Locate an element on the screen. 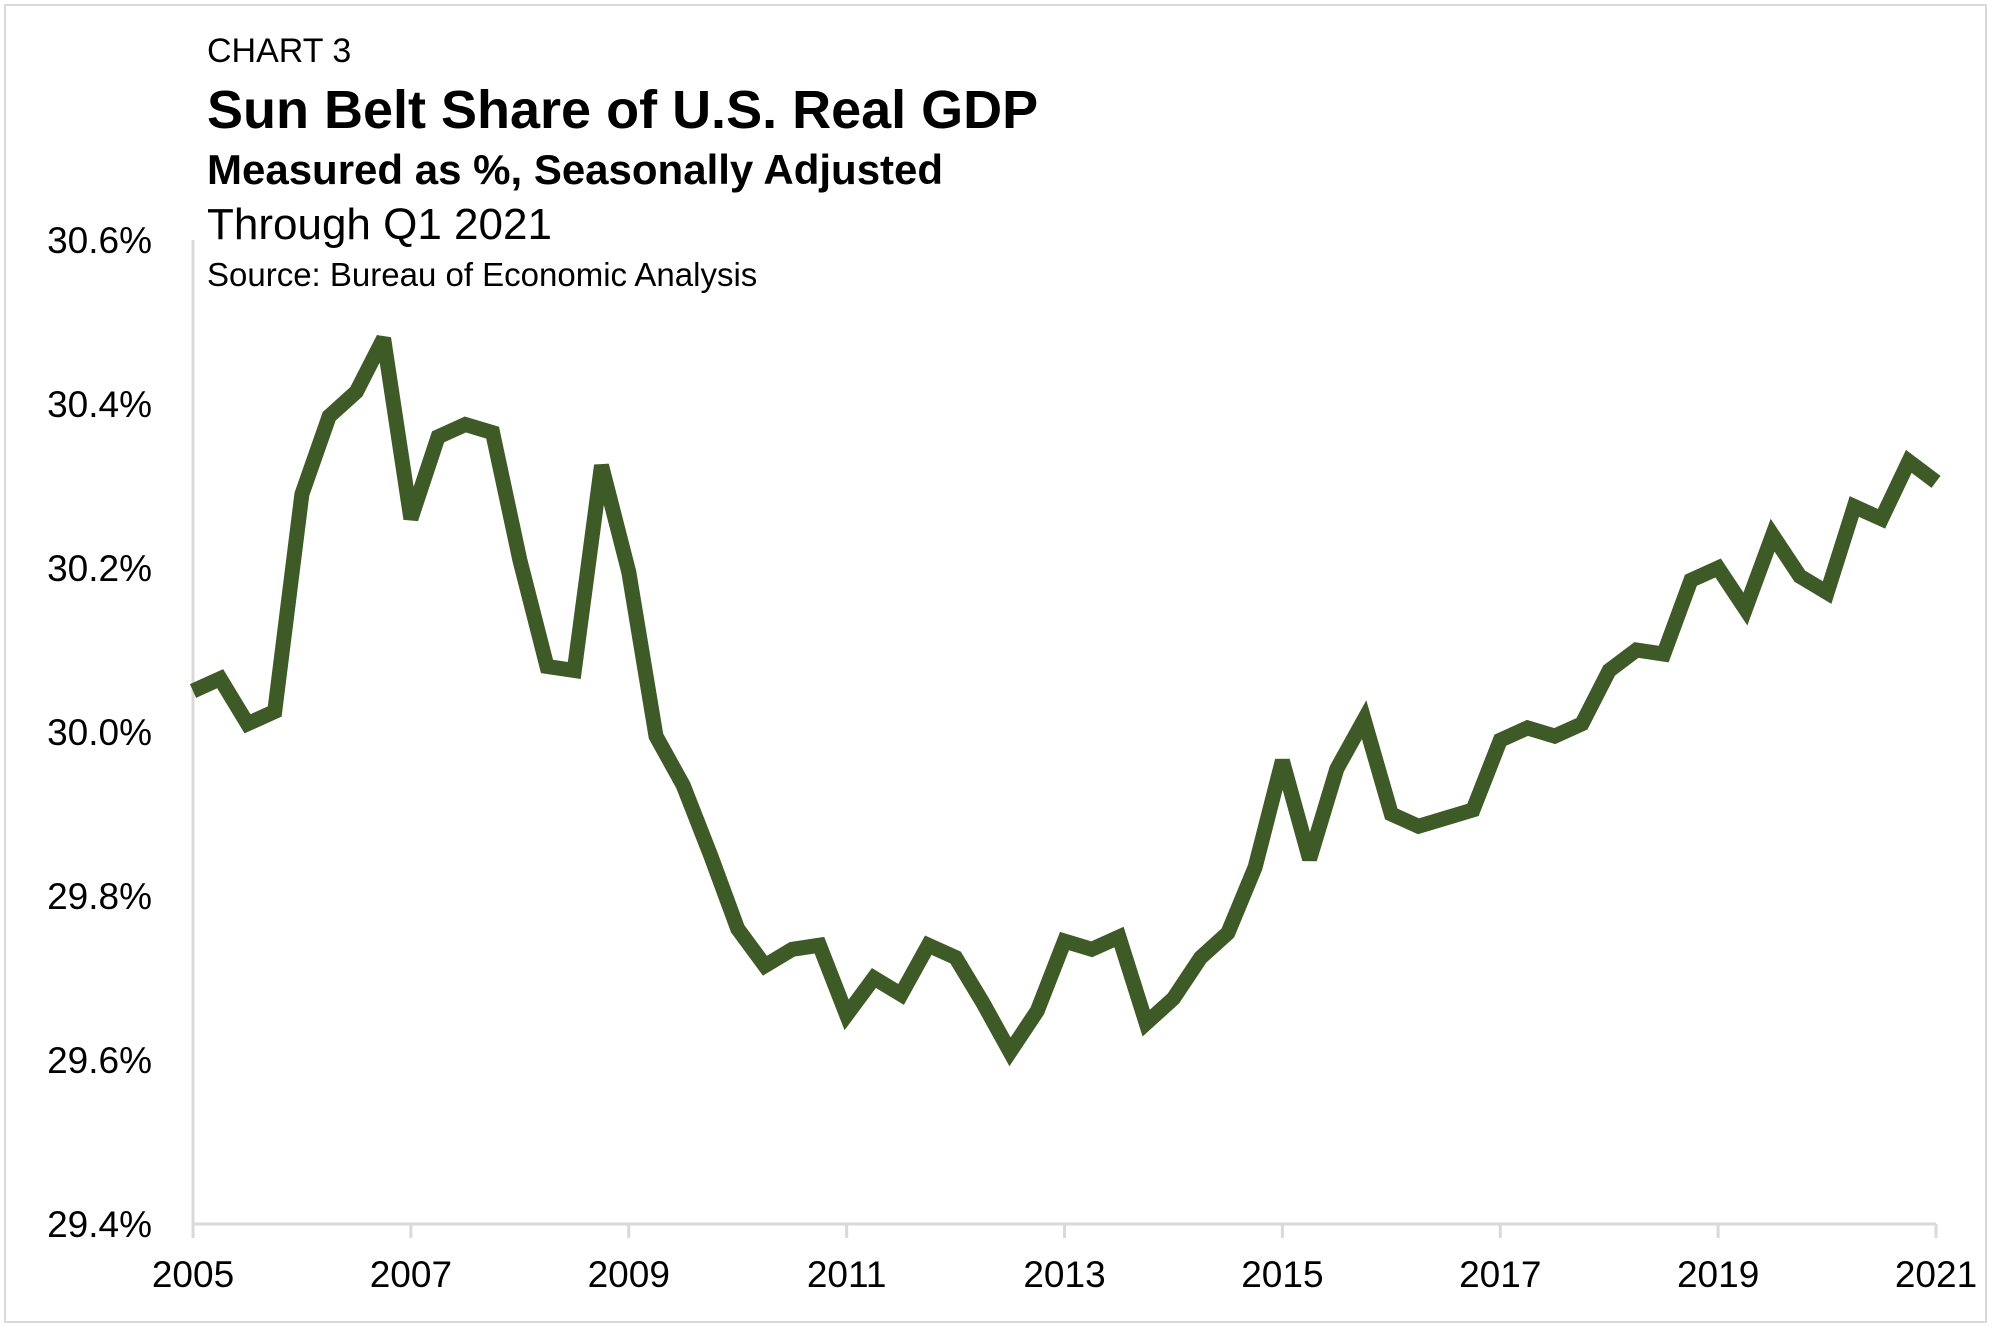  y-tick-label: 30.6% is located at coordinates (99, 240).